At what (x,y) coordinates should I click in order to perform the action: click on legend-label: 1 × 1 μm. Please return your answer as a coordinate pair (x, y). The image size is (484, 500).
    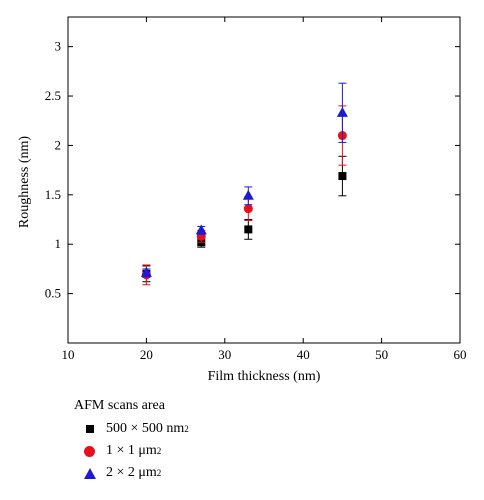
    Looking at the image, I should click on (131, 450).